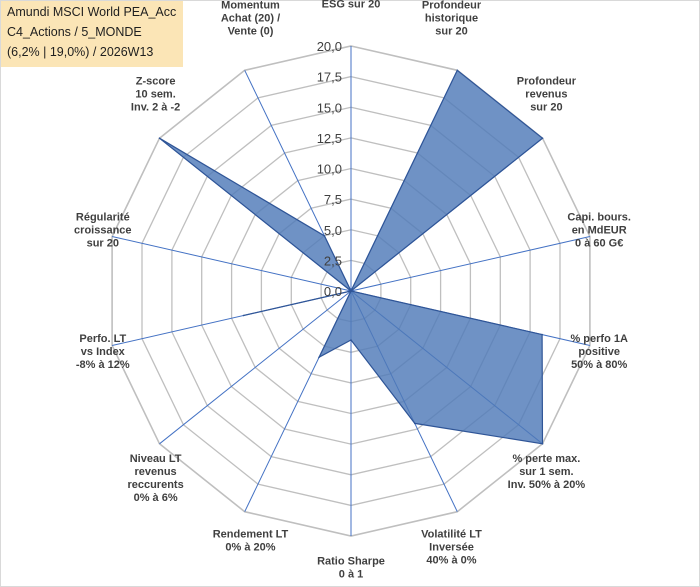  I want to click on axis-label-8-line-1: 0% à 20%, so click(250, 548).